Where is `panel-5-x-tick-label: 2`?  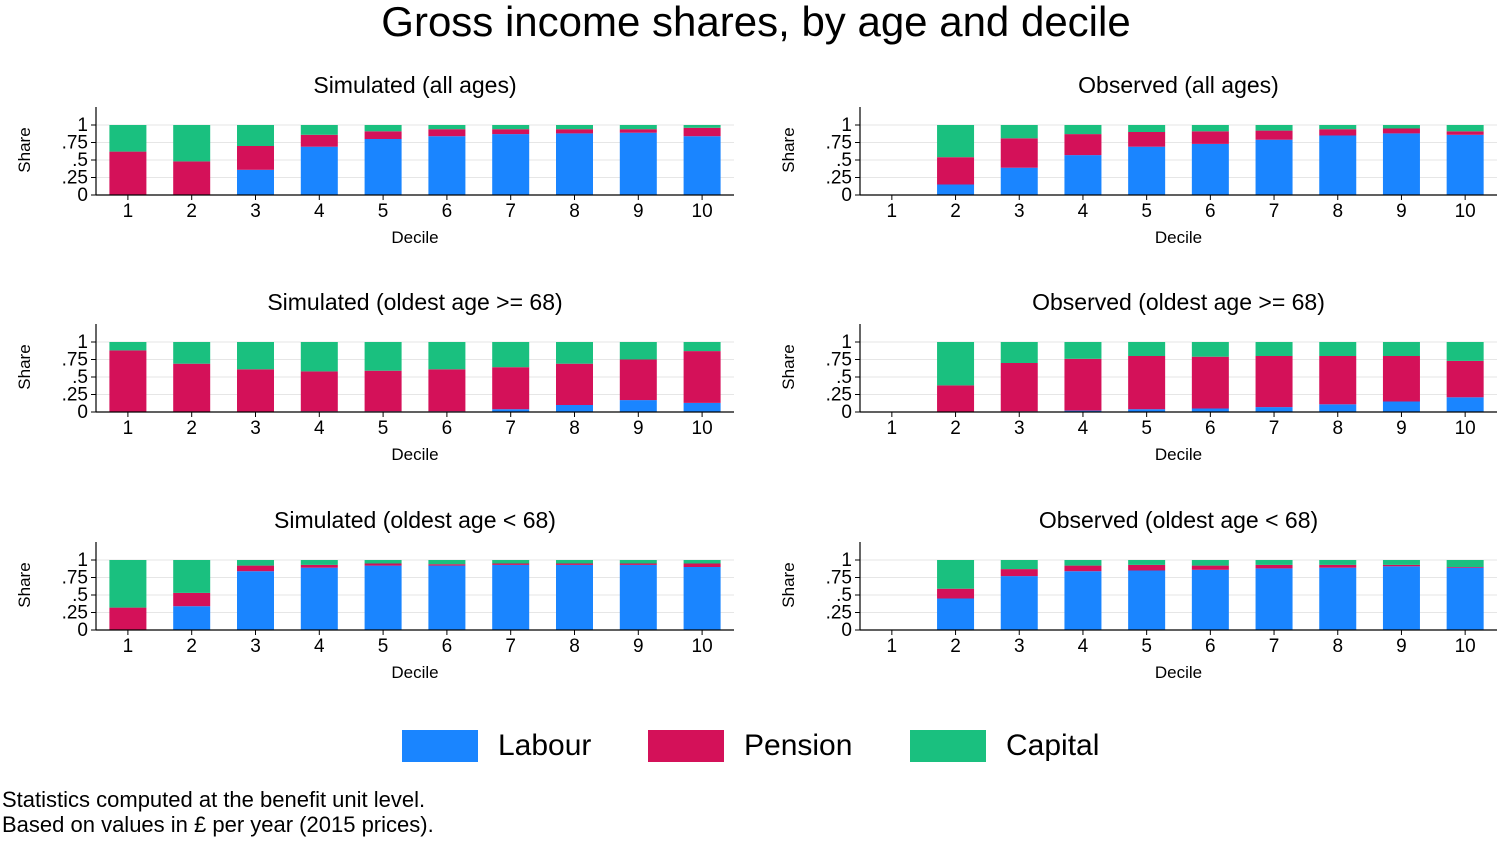 panel-5-x-tick-label: 2 is located at coordinates (191, 646).